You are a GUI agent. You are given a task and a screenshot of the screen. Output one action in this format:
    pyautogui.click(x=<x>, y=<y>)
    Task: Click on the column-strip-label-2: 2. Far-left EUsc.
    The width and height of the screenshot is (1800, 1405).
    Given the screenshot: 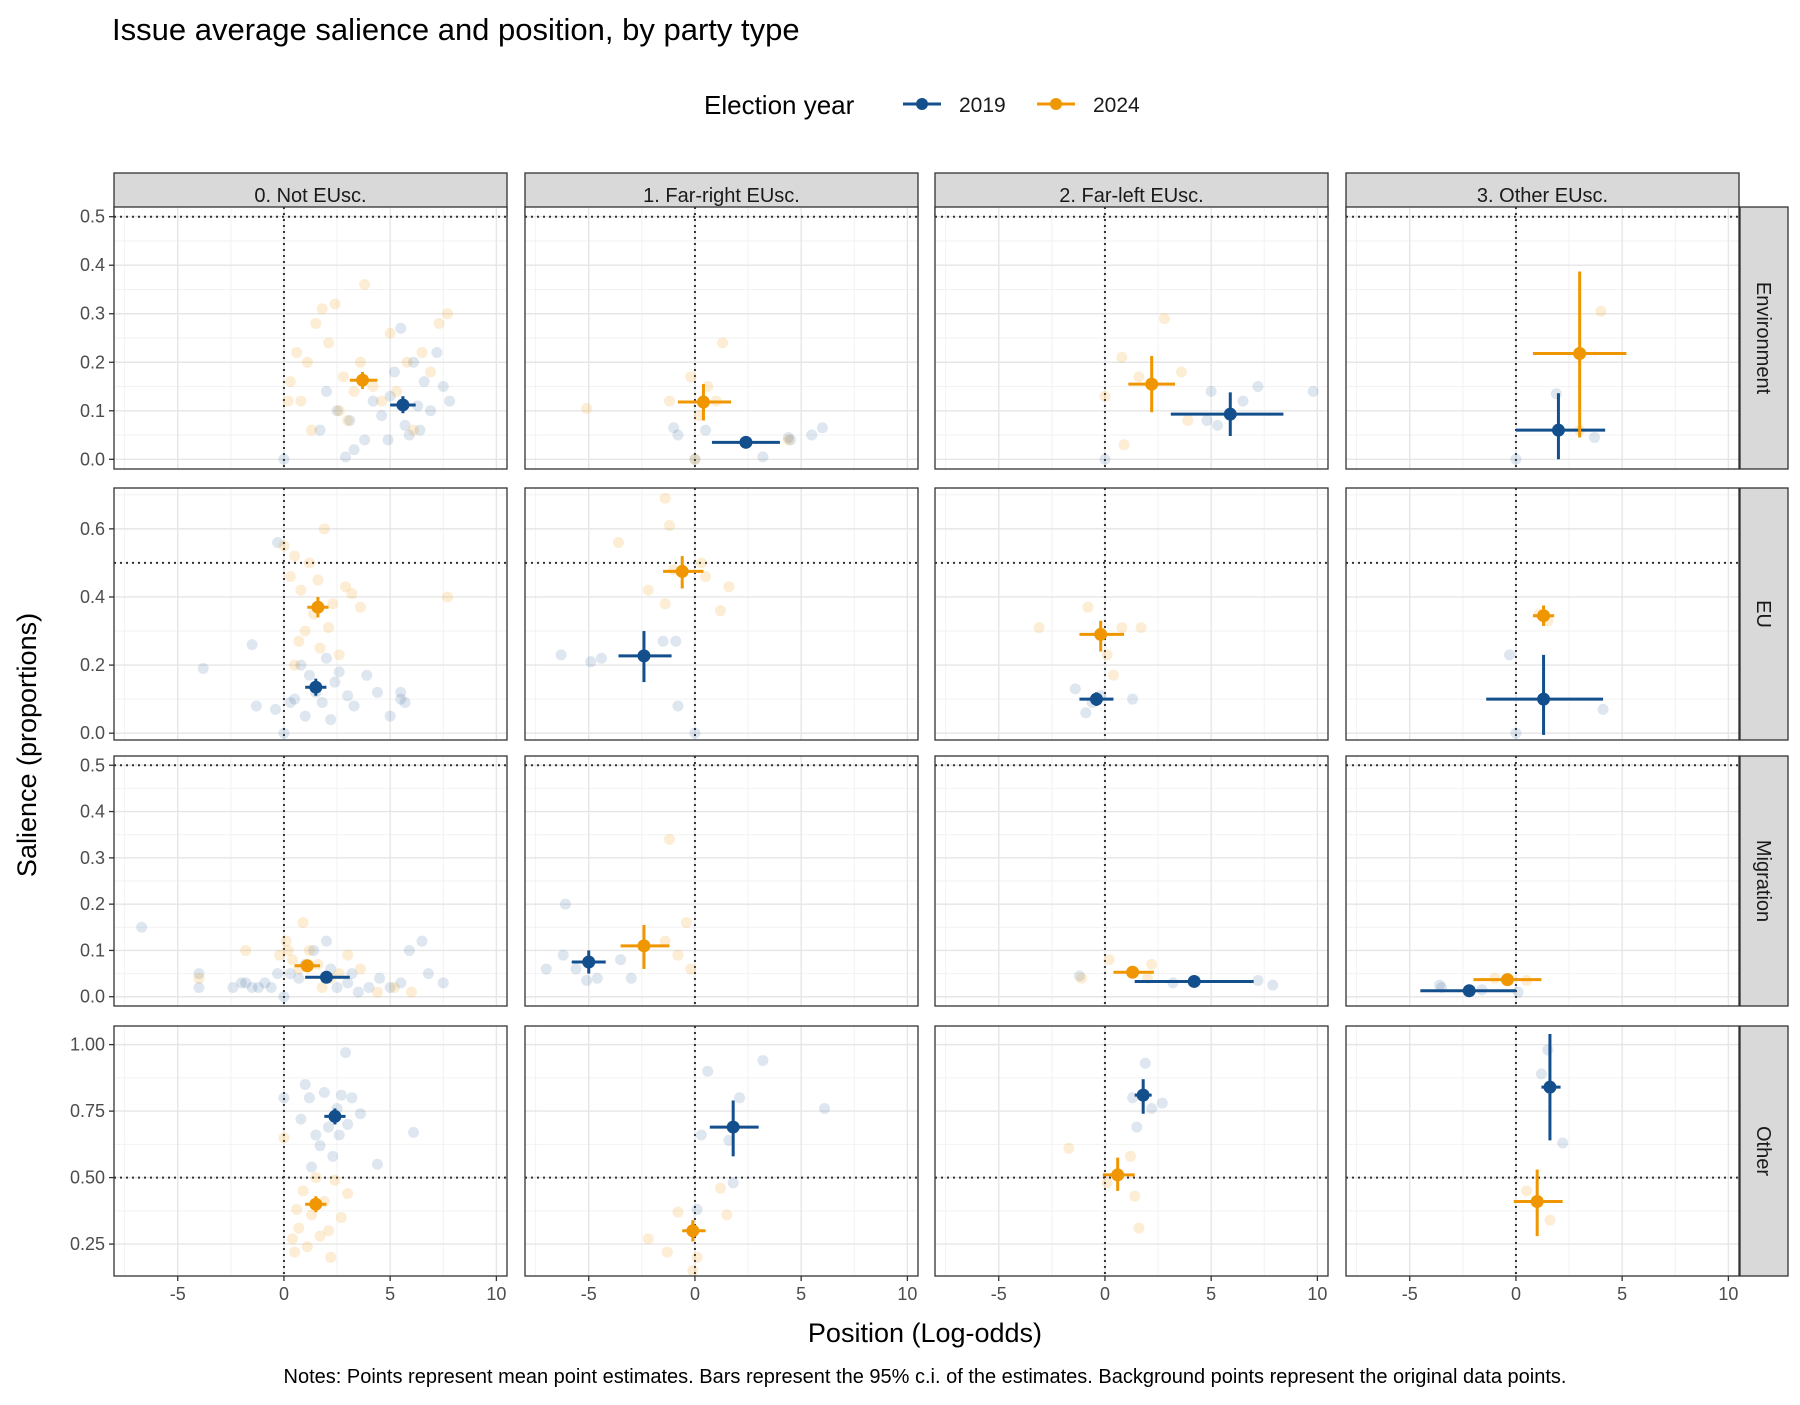 What is the action you would take?
    pyautogui.click(x=1131, y=196)
    